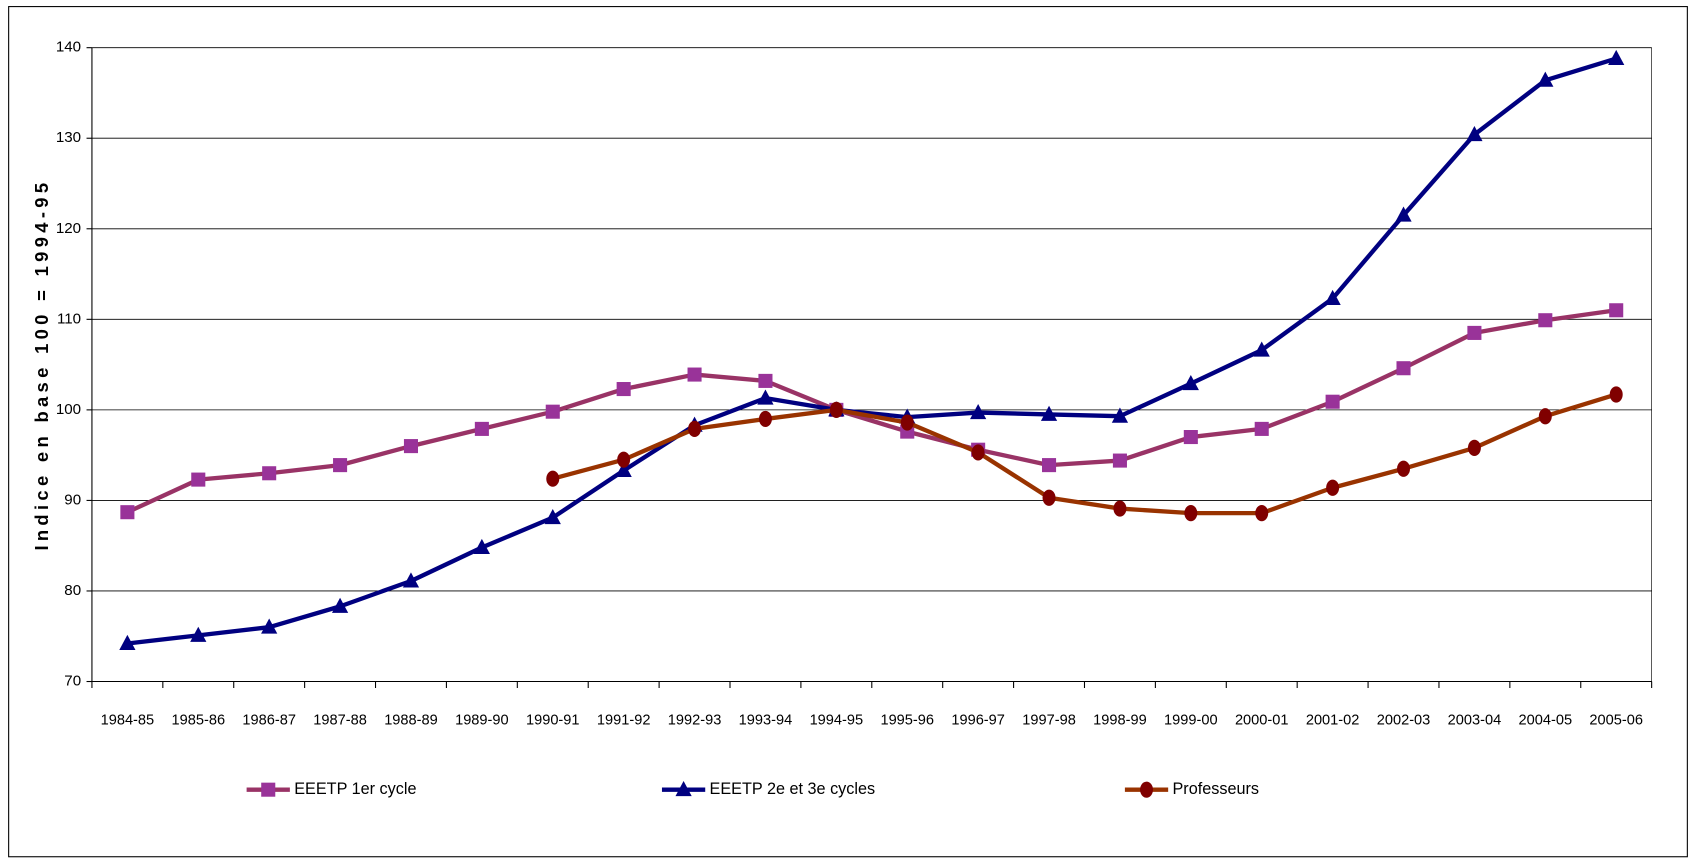  What do you see at coordinates (72, 499) in the screenshot?
I see `y-tick-label: 90` at bounding box center [72, 499].